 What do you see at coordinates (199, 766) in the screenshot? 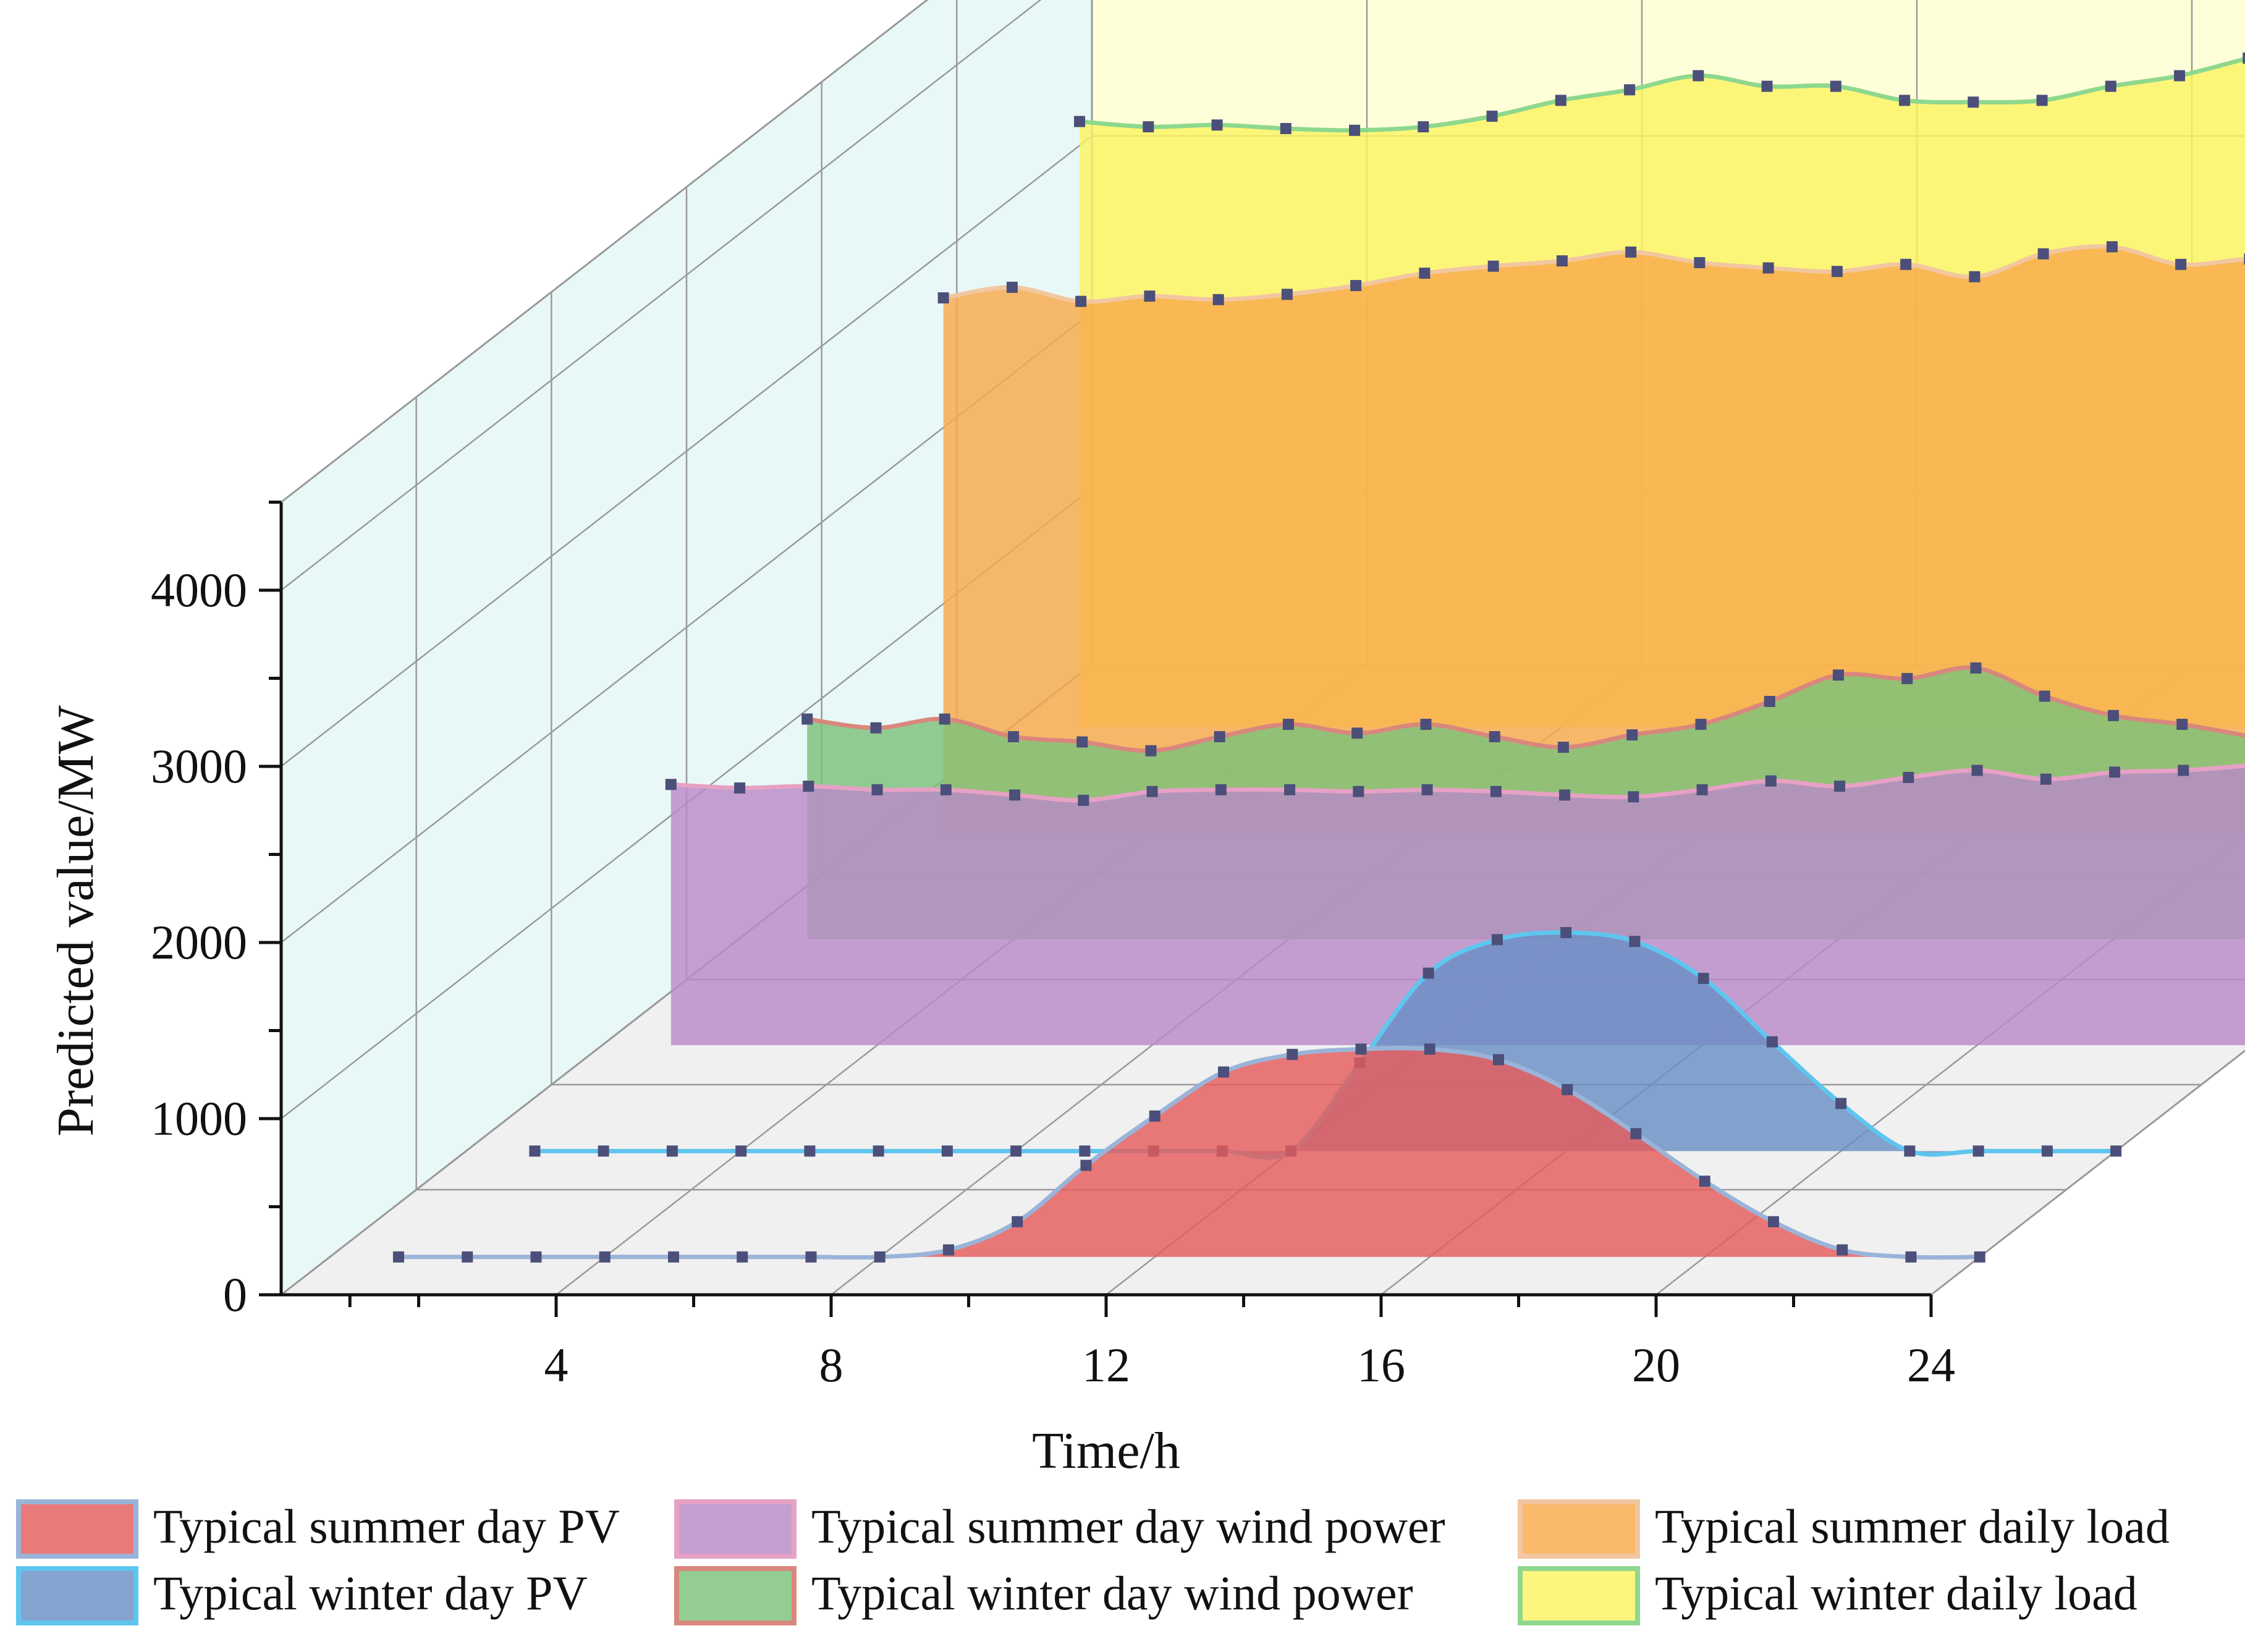
I see `y-tick-label: 3000` at bounding box center [199, 766].